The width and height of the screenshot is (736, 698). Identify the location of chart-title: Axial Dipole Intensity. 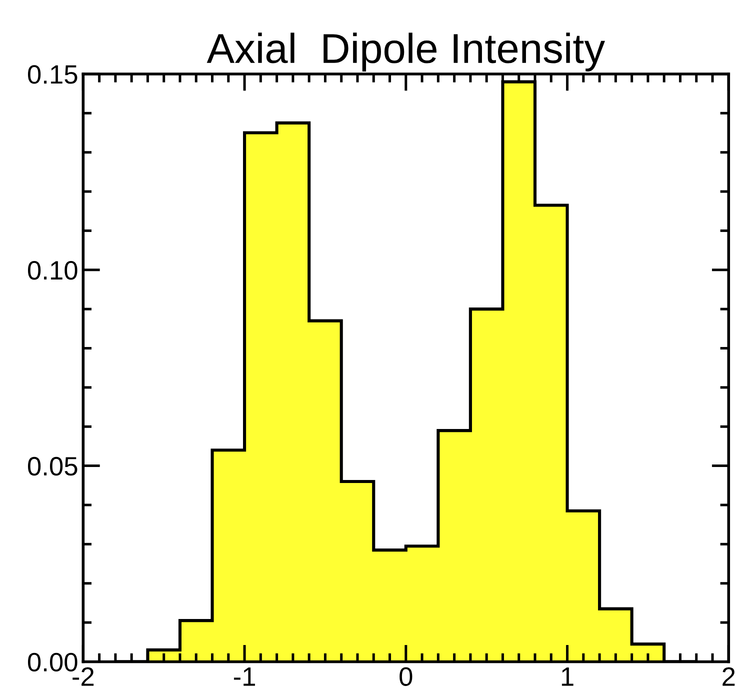
(405, 52).